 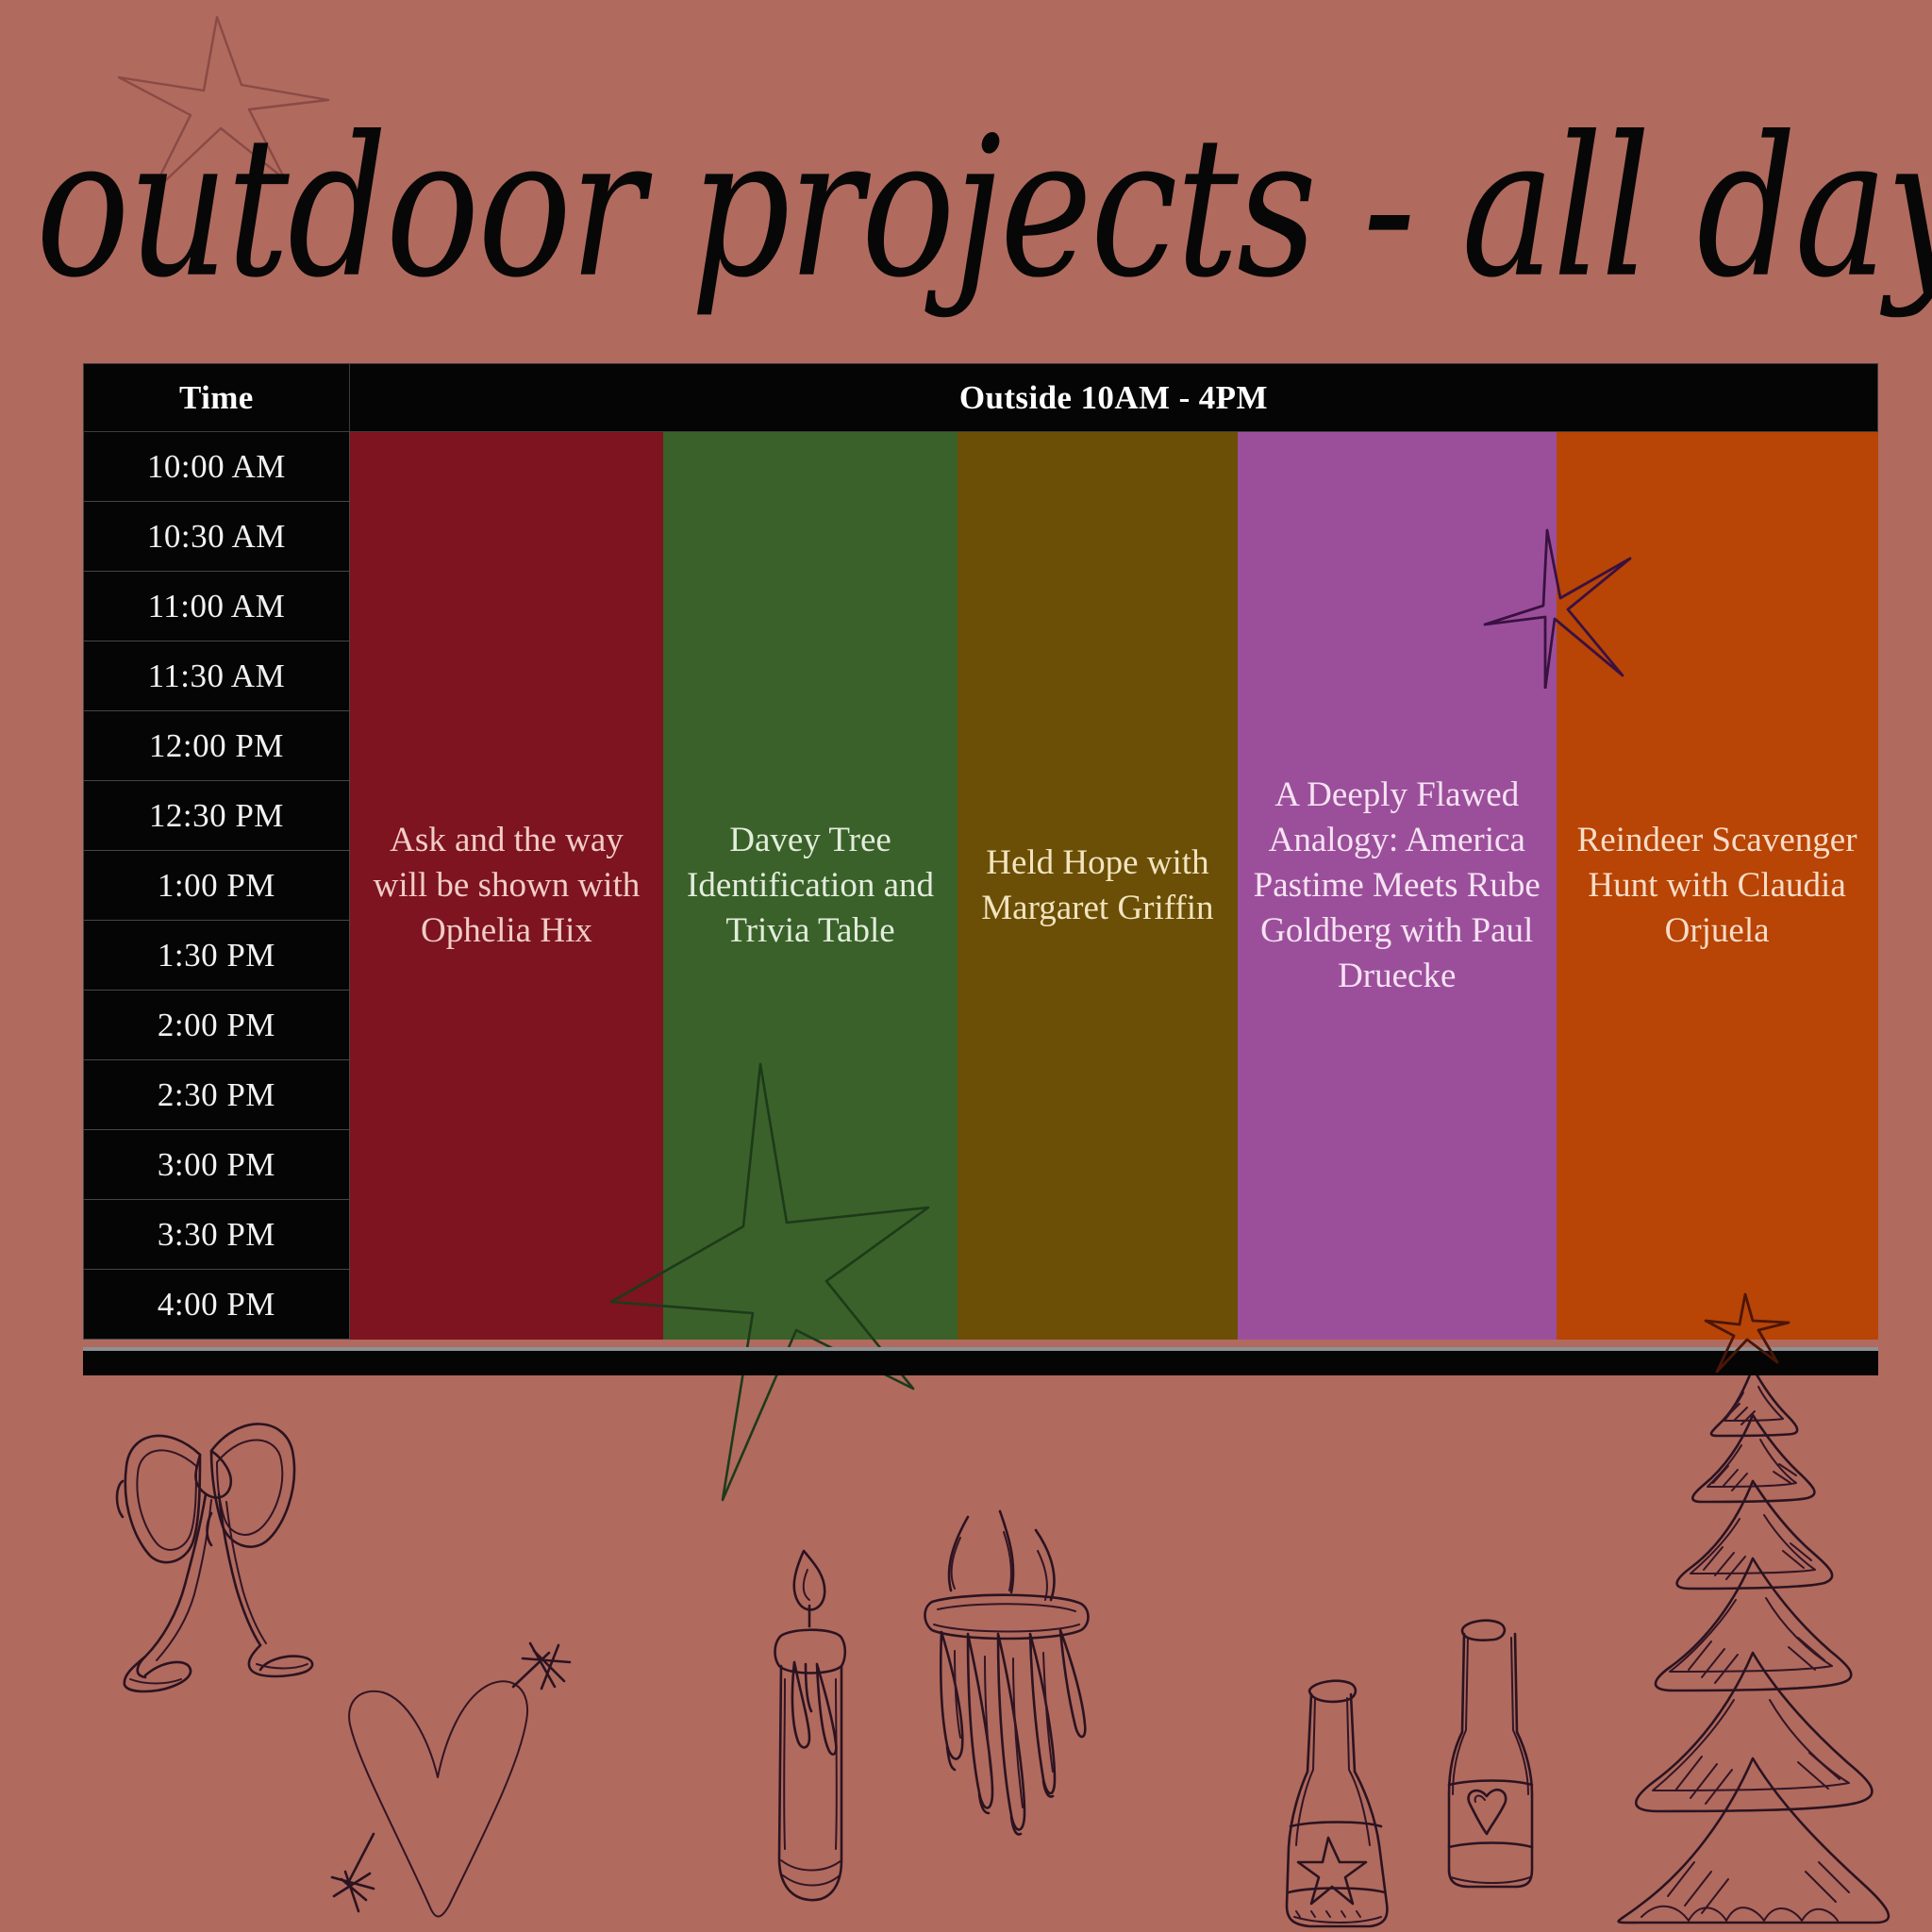 I want to click on table-row: 3:00 PM, so click(x=981, y=1165).